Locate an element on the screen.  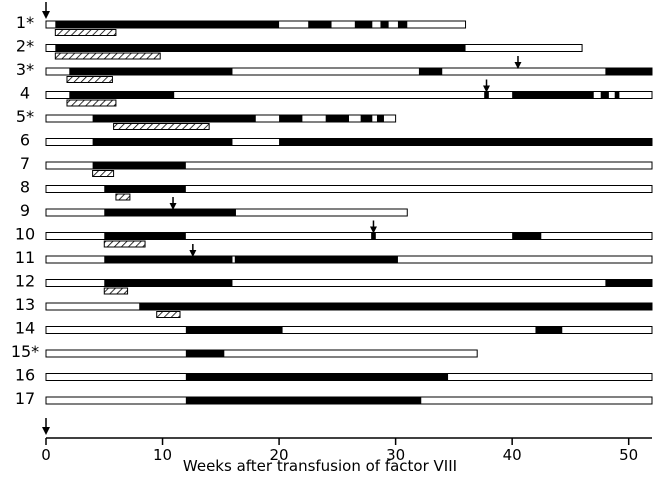
patient-label: 17 is located at coordinates (25, 398).